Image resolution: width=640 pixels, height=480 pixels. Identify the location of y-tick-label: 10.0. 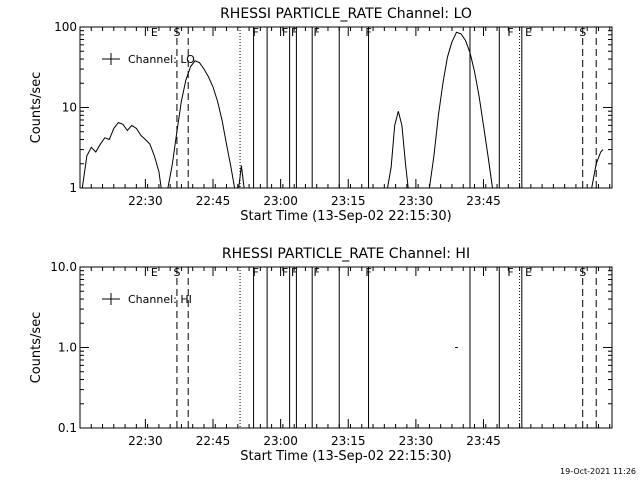
(63, 267).